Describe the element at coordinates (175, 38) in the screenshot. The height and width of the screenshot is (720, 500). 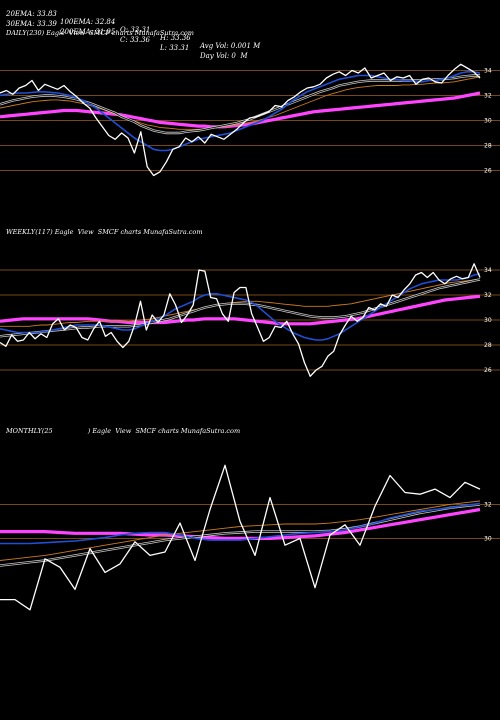
I see `high-readout: H: 33.36` at that location.